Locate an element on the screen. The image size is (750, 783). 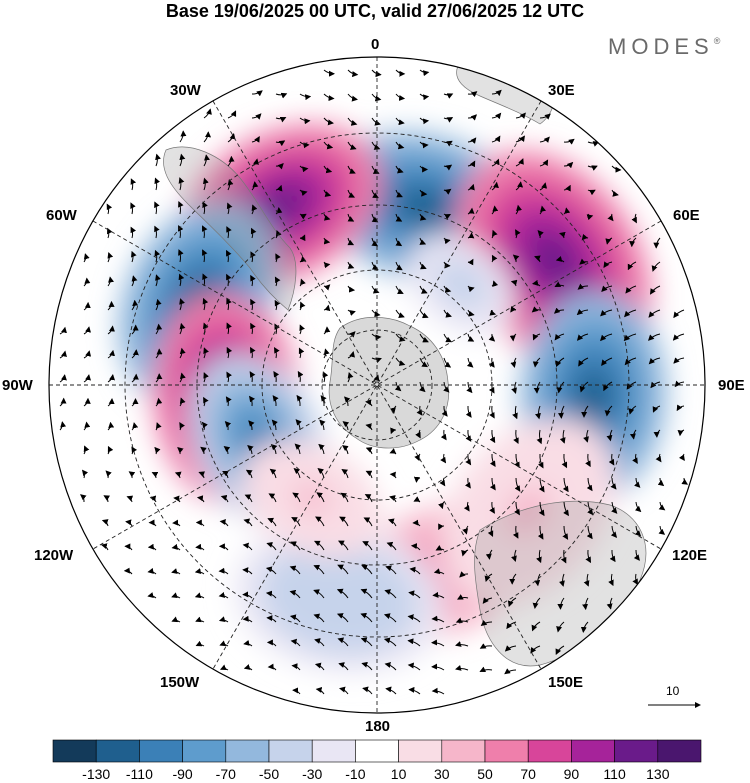
colorbar-tick-label: 30 is located at coordinates (442, 774).